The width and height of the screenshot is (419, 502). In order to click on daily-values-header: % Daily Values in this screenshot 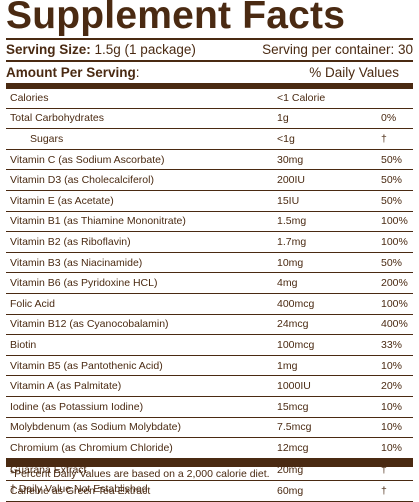, I will do `click(354, 72)`.